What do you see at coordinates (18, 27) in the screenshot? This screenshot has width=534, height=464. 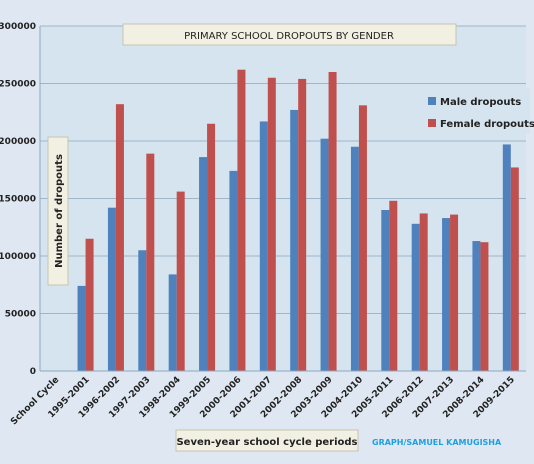 I see `y-tick-label: 300000` at bounding box center [18, 27].